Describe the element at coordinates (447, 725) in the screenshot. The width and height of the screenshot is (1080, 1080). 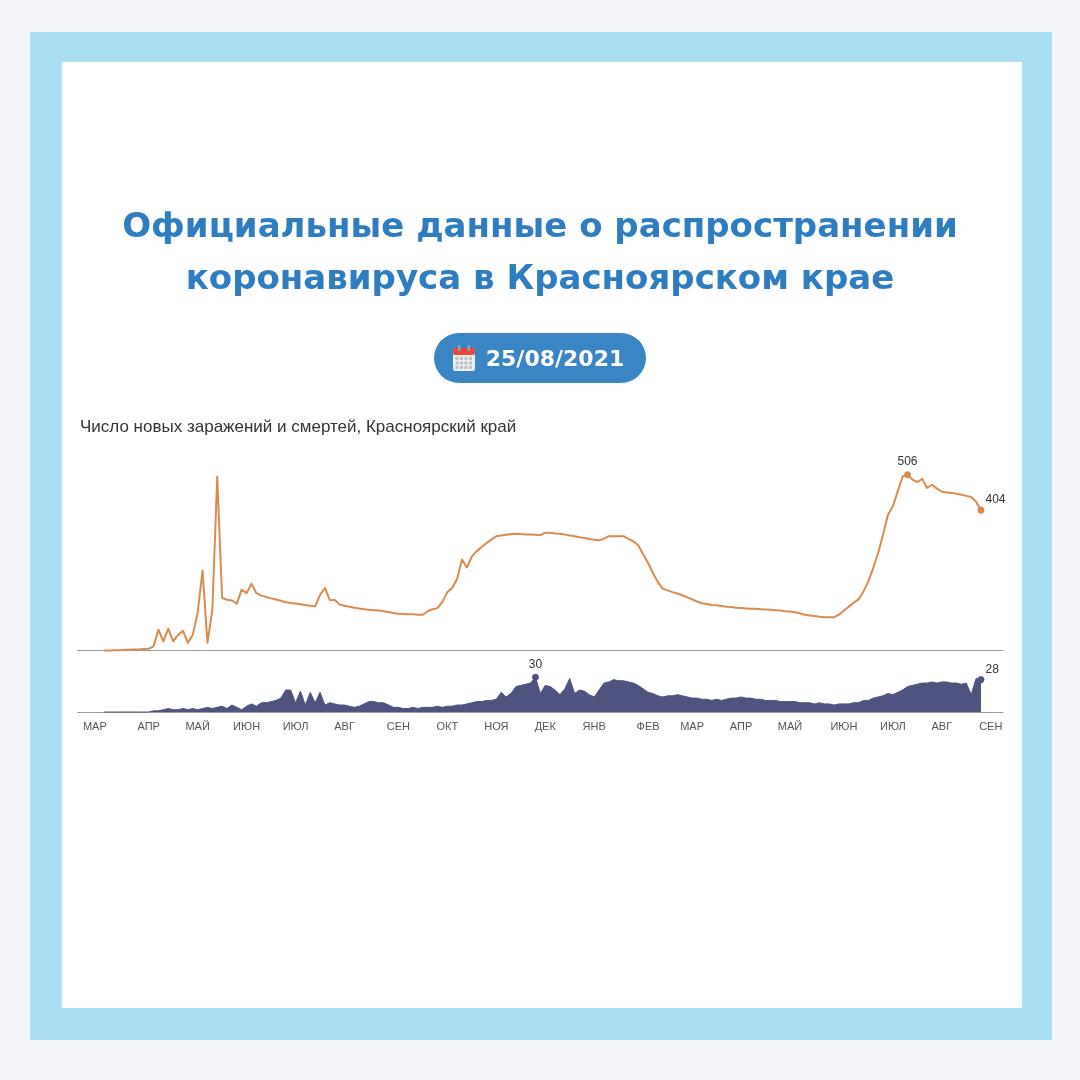
I see `x-tick-label: ОКТ` at that location.